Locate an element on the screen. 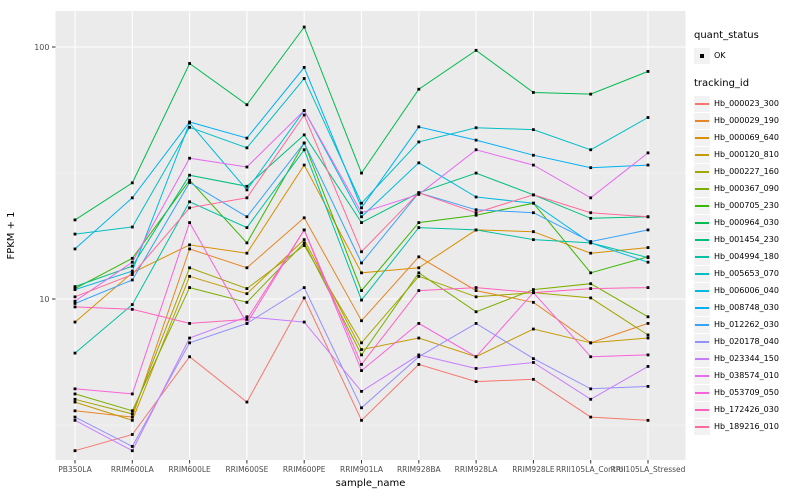  x-tick-label: RRII105LA_Control is located at coordinates (591, 469).